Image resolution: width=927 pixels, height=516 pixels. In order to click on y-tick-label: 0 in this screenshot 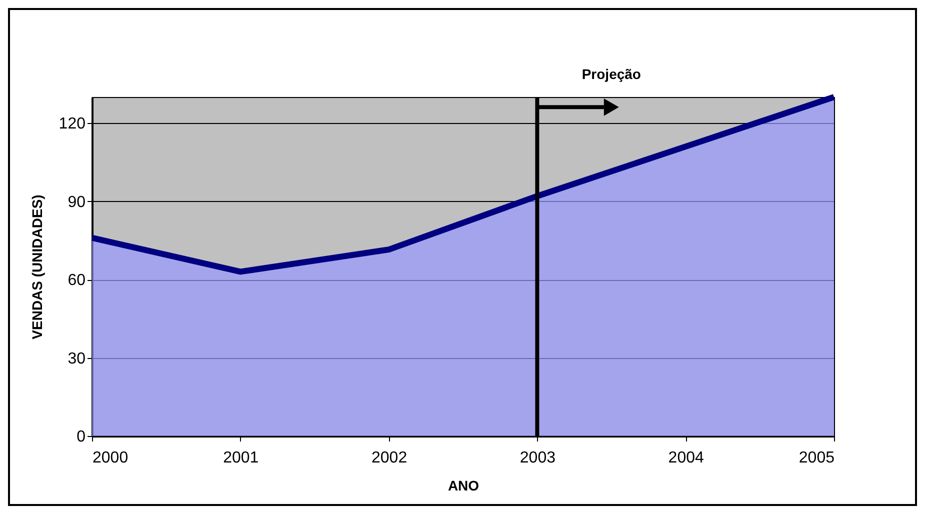, I will do `click(81, 437)`.